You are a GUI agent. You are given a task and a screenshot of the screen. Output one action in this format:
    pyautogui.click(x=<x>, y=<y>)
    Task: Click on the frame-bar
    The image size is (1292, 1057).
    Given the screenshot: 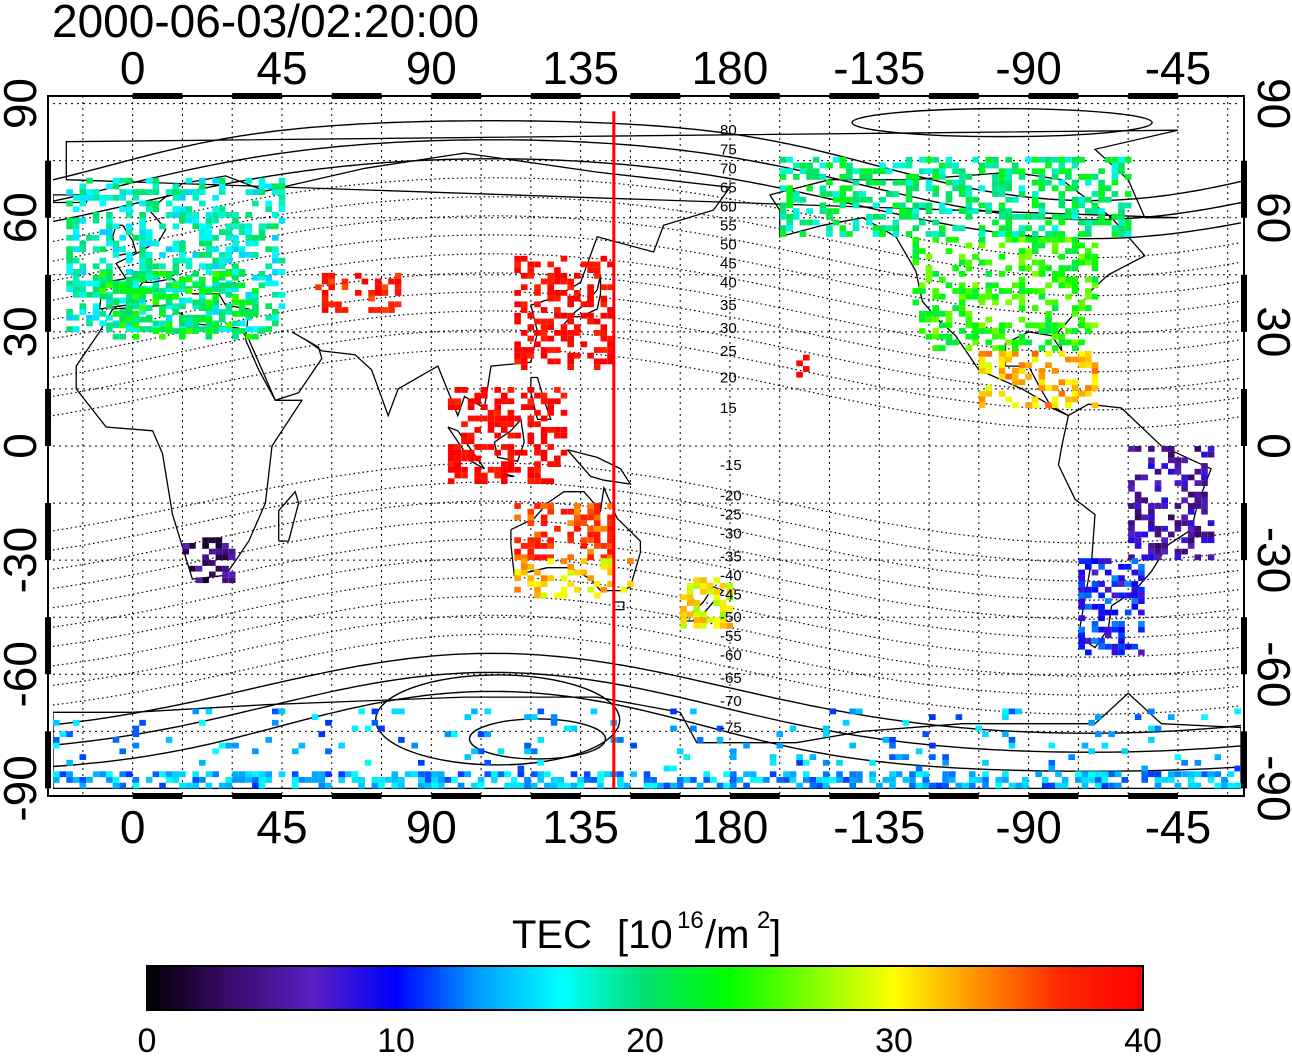 What is the action you would take?
    pyautogui.click(x=854, y=796)
    